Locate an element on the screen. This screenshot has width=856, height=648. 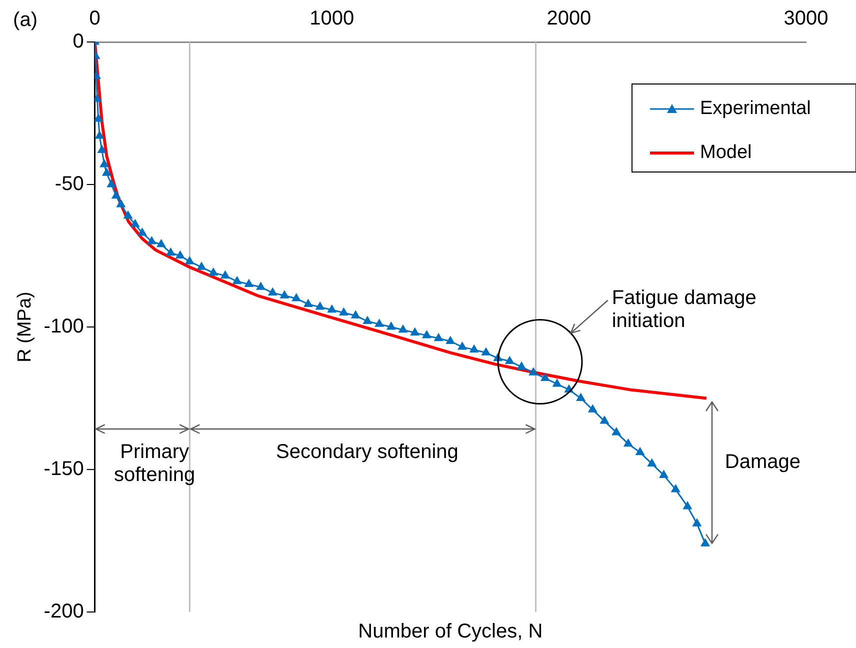
x-tick-label: 3000 is located at coordinates (806, 19).